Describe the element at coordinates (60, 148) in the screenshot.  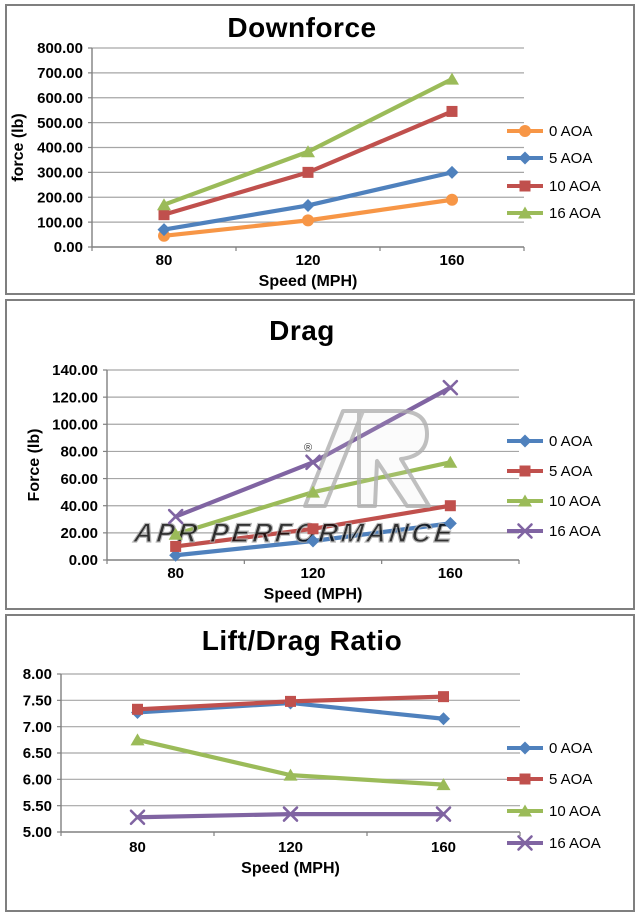
I see `y-tick-label: 400.00` at that location.